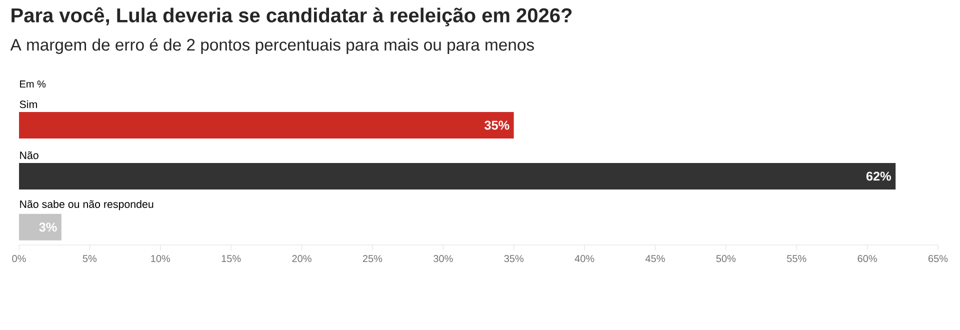 This screenshot has width=960, height=330. Describe the element at coordinates (302, 258) in the screenshot. I see `x-tick-label: 20%` at that location.